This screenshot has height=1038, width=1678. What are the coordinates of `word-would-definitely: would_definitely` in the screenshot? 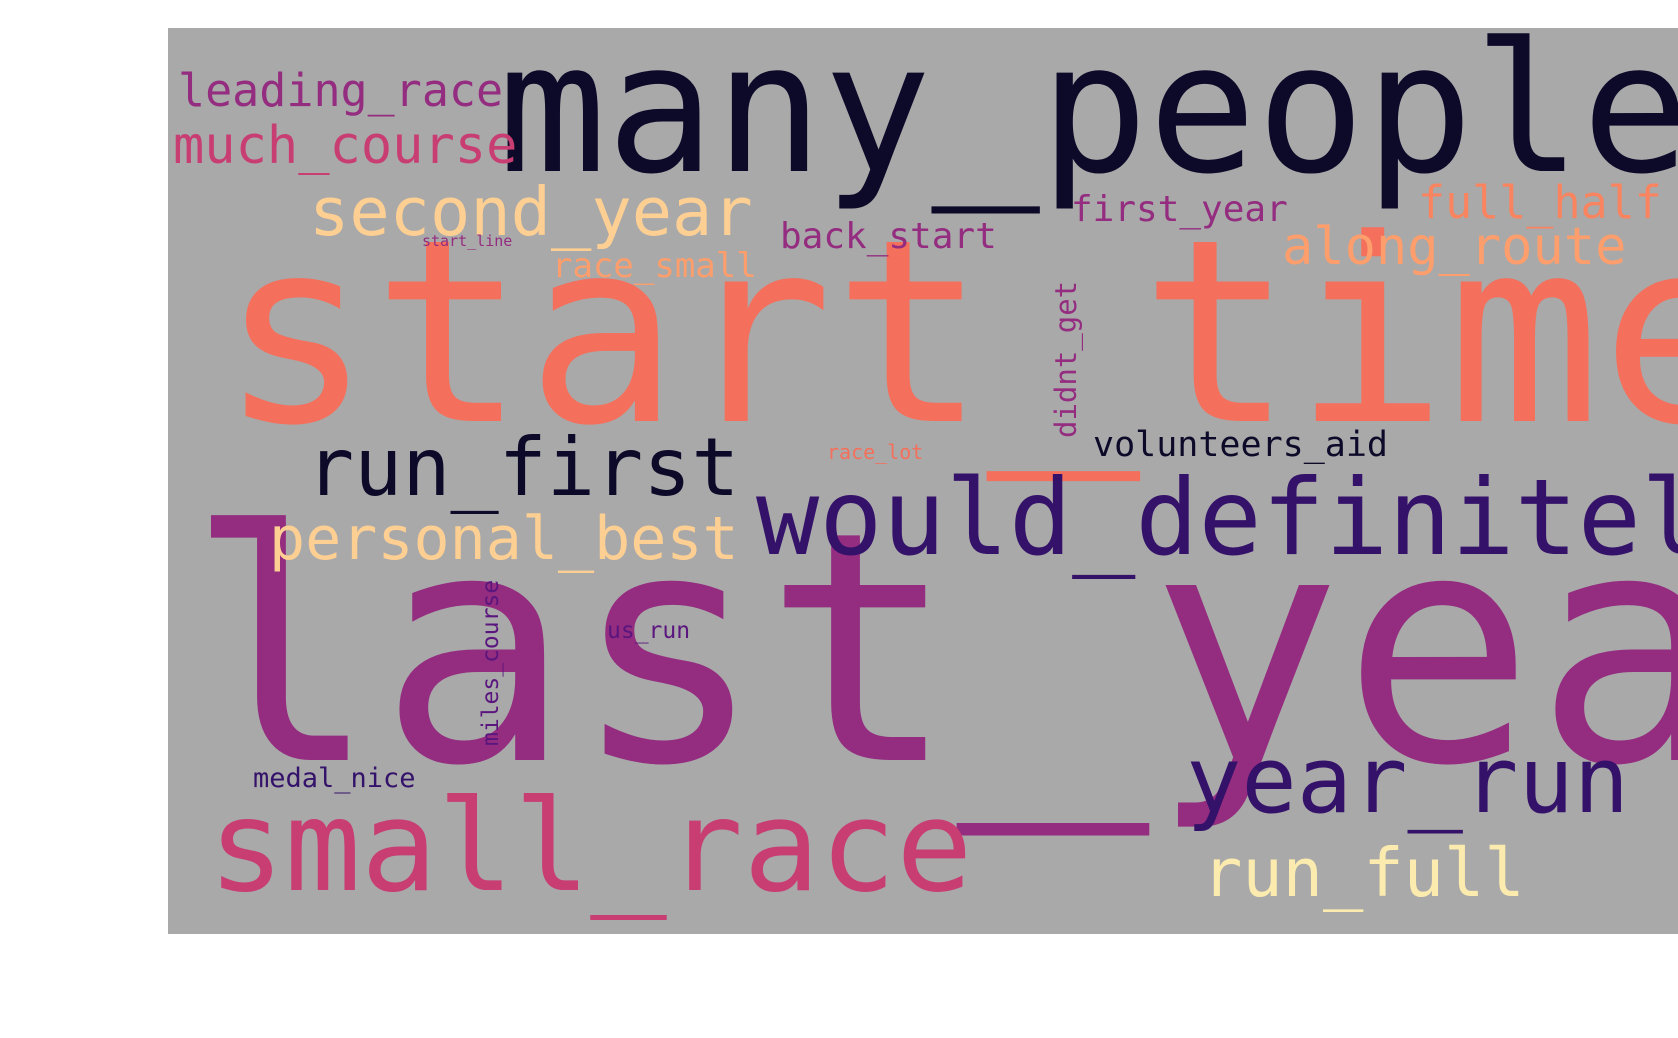 It's located at (1217, 518).